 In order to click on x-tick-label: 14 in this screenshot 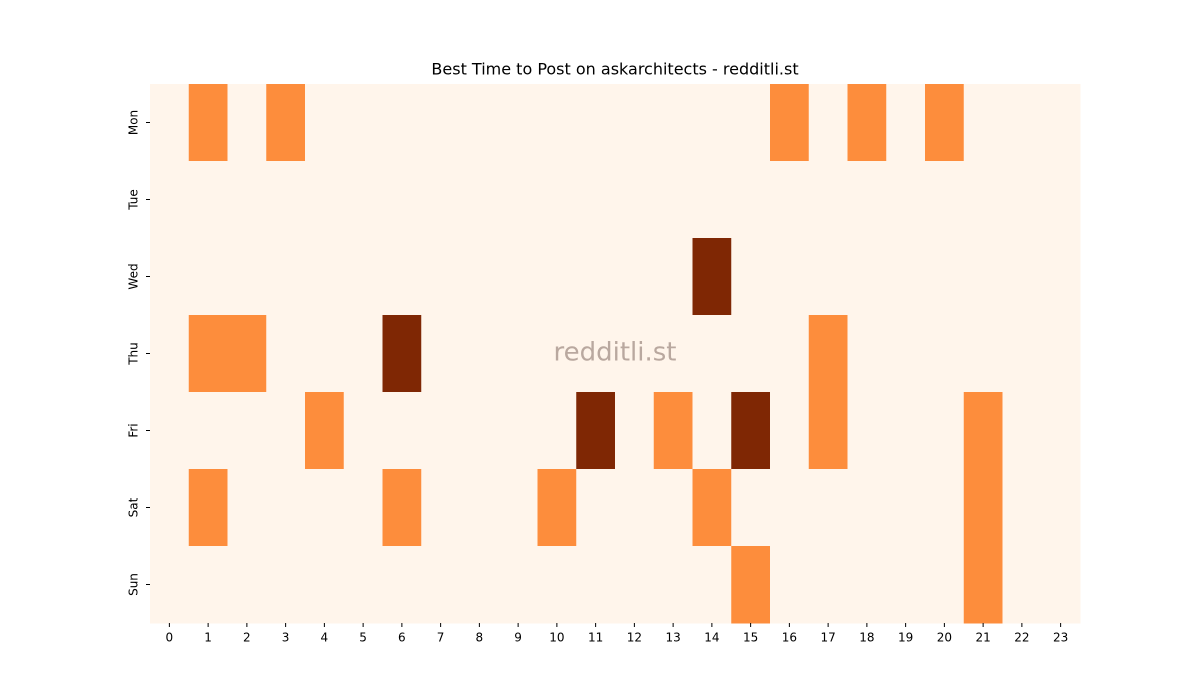, I will do `click(711, 638)`.